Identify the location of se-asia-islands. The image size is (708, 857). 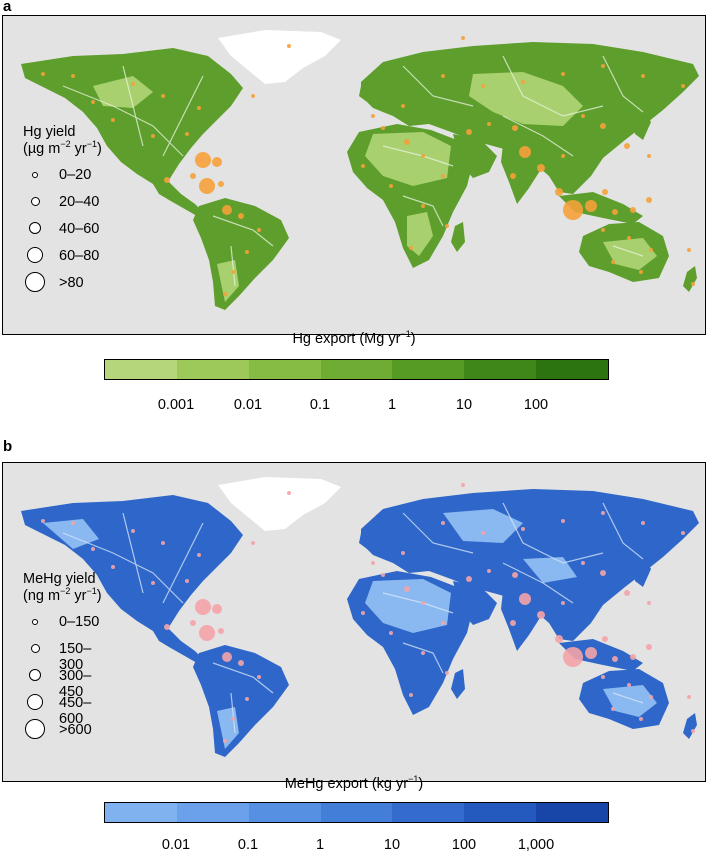
(601, 655).